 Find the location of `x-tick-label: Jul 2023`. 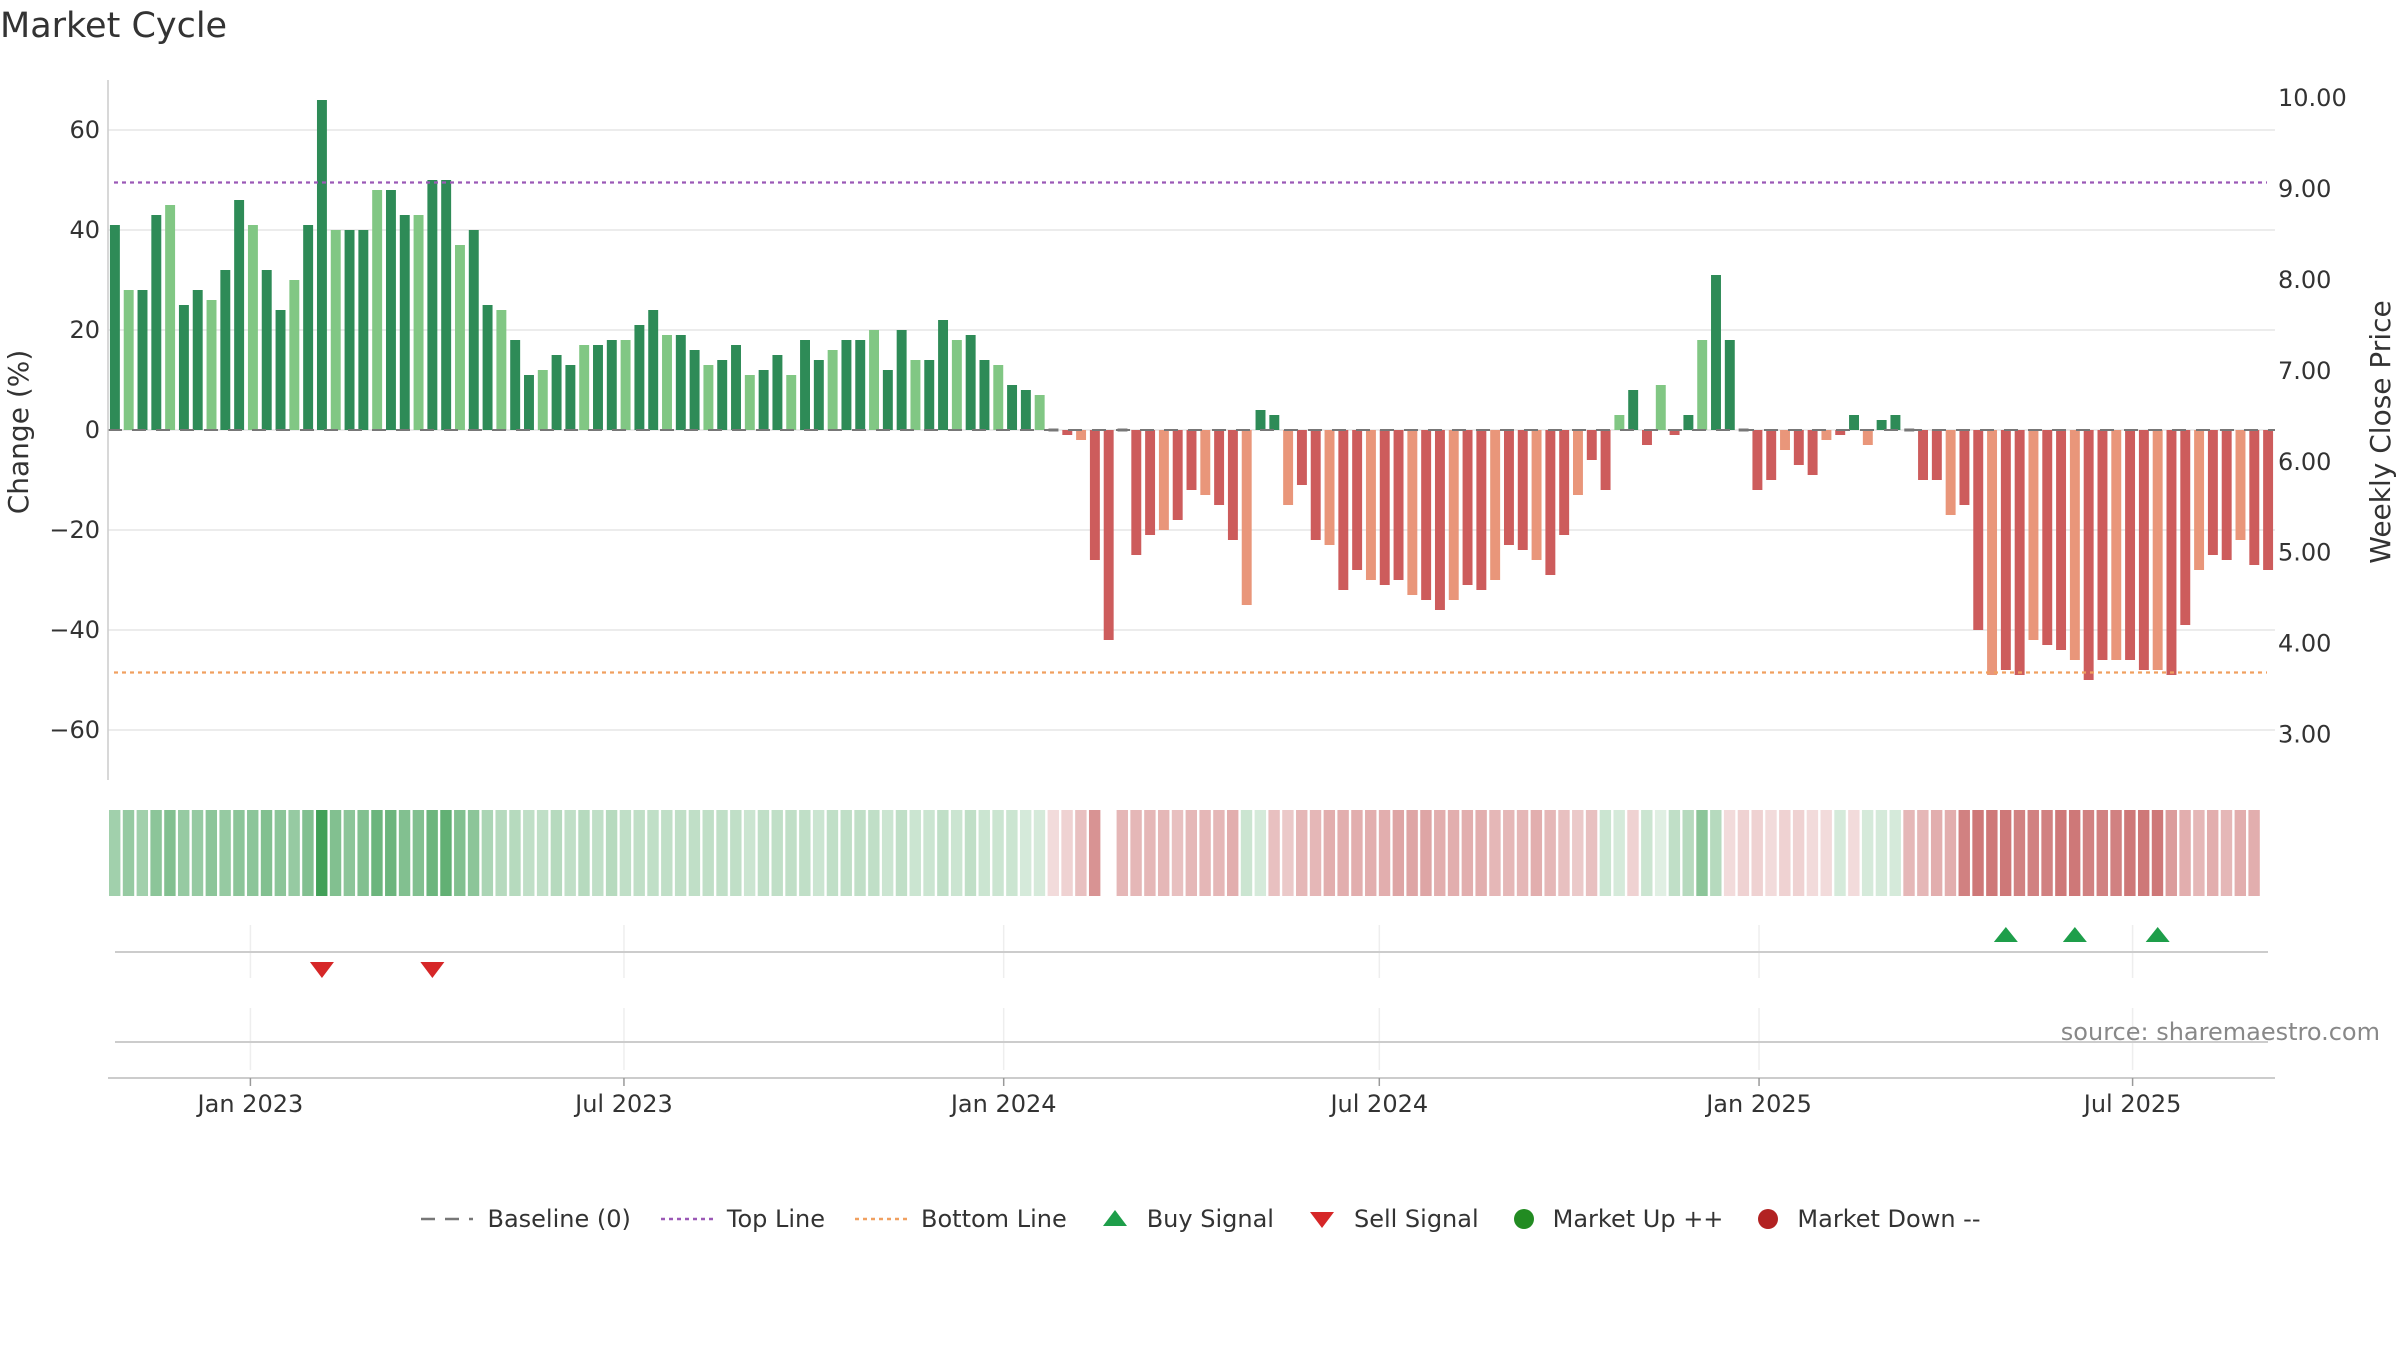

x-tick-label: Jul 2023 is located at coordinates (623, 1104).